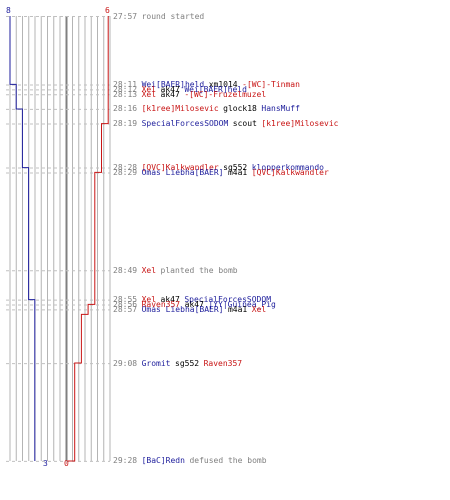 The image size is (450, 500). Describe the element at coordinates (8, 10) in the screenshot. I see `blue-start-count: 8` at that location.